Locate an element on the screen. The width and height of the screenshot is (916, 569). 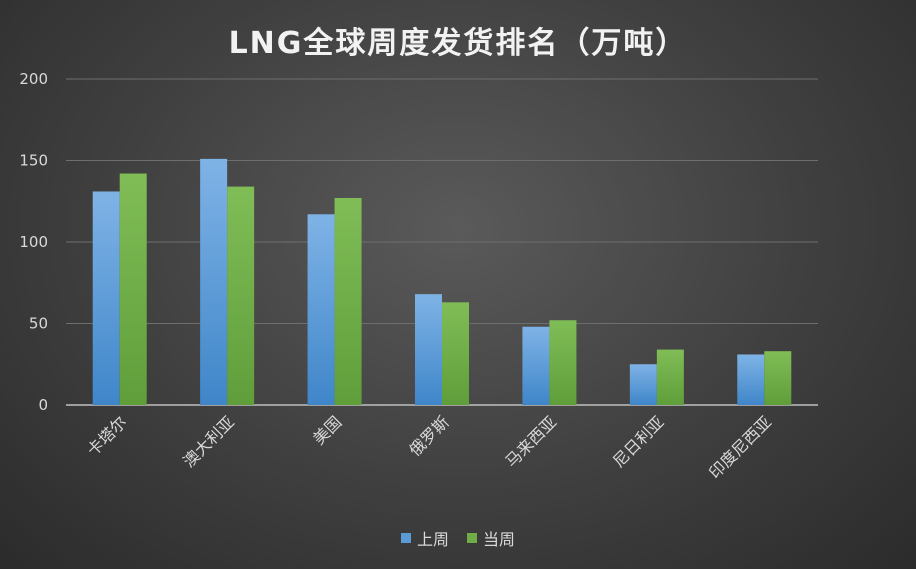
legend: 上周 当周 is located at coordinates (458, 538).